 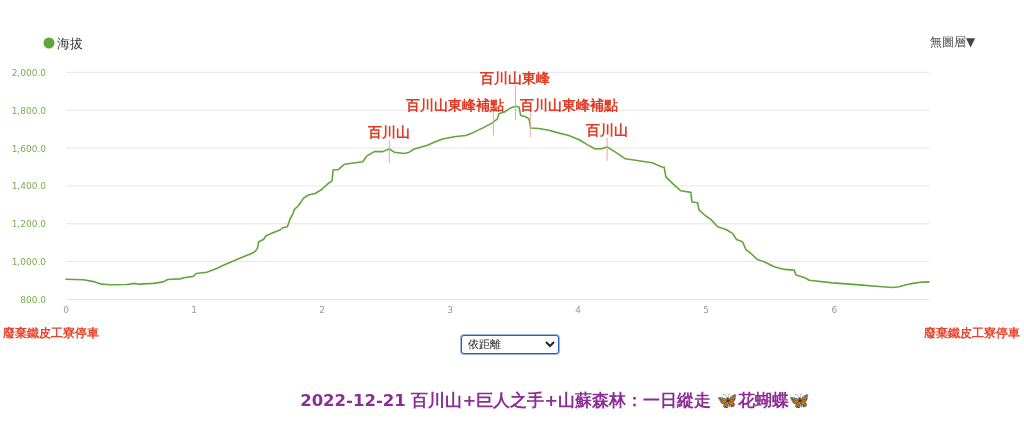 What do you see at coordinates (706, 309) in the screenshot?
I see `x-tick-label: 5` at bounding box center [706, 309].